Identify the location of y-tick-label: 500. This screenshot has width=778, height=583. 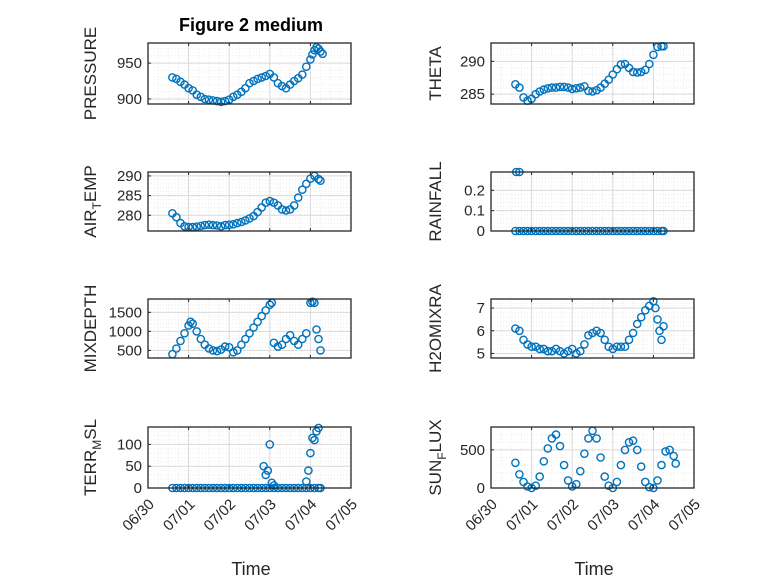
(129, 350).